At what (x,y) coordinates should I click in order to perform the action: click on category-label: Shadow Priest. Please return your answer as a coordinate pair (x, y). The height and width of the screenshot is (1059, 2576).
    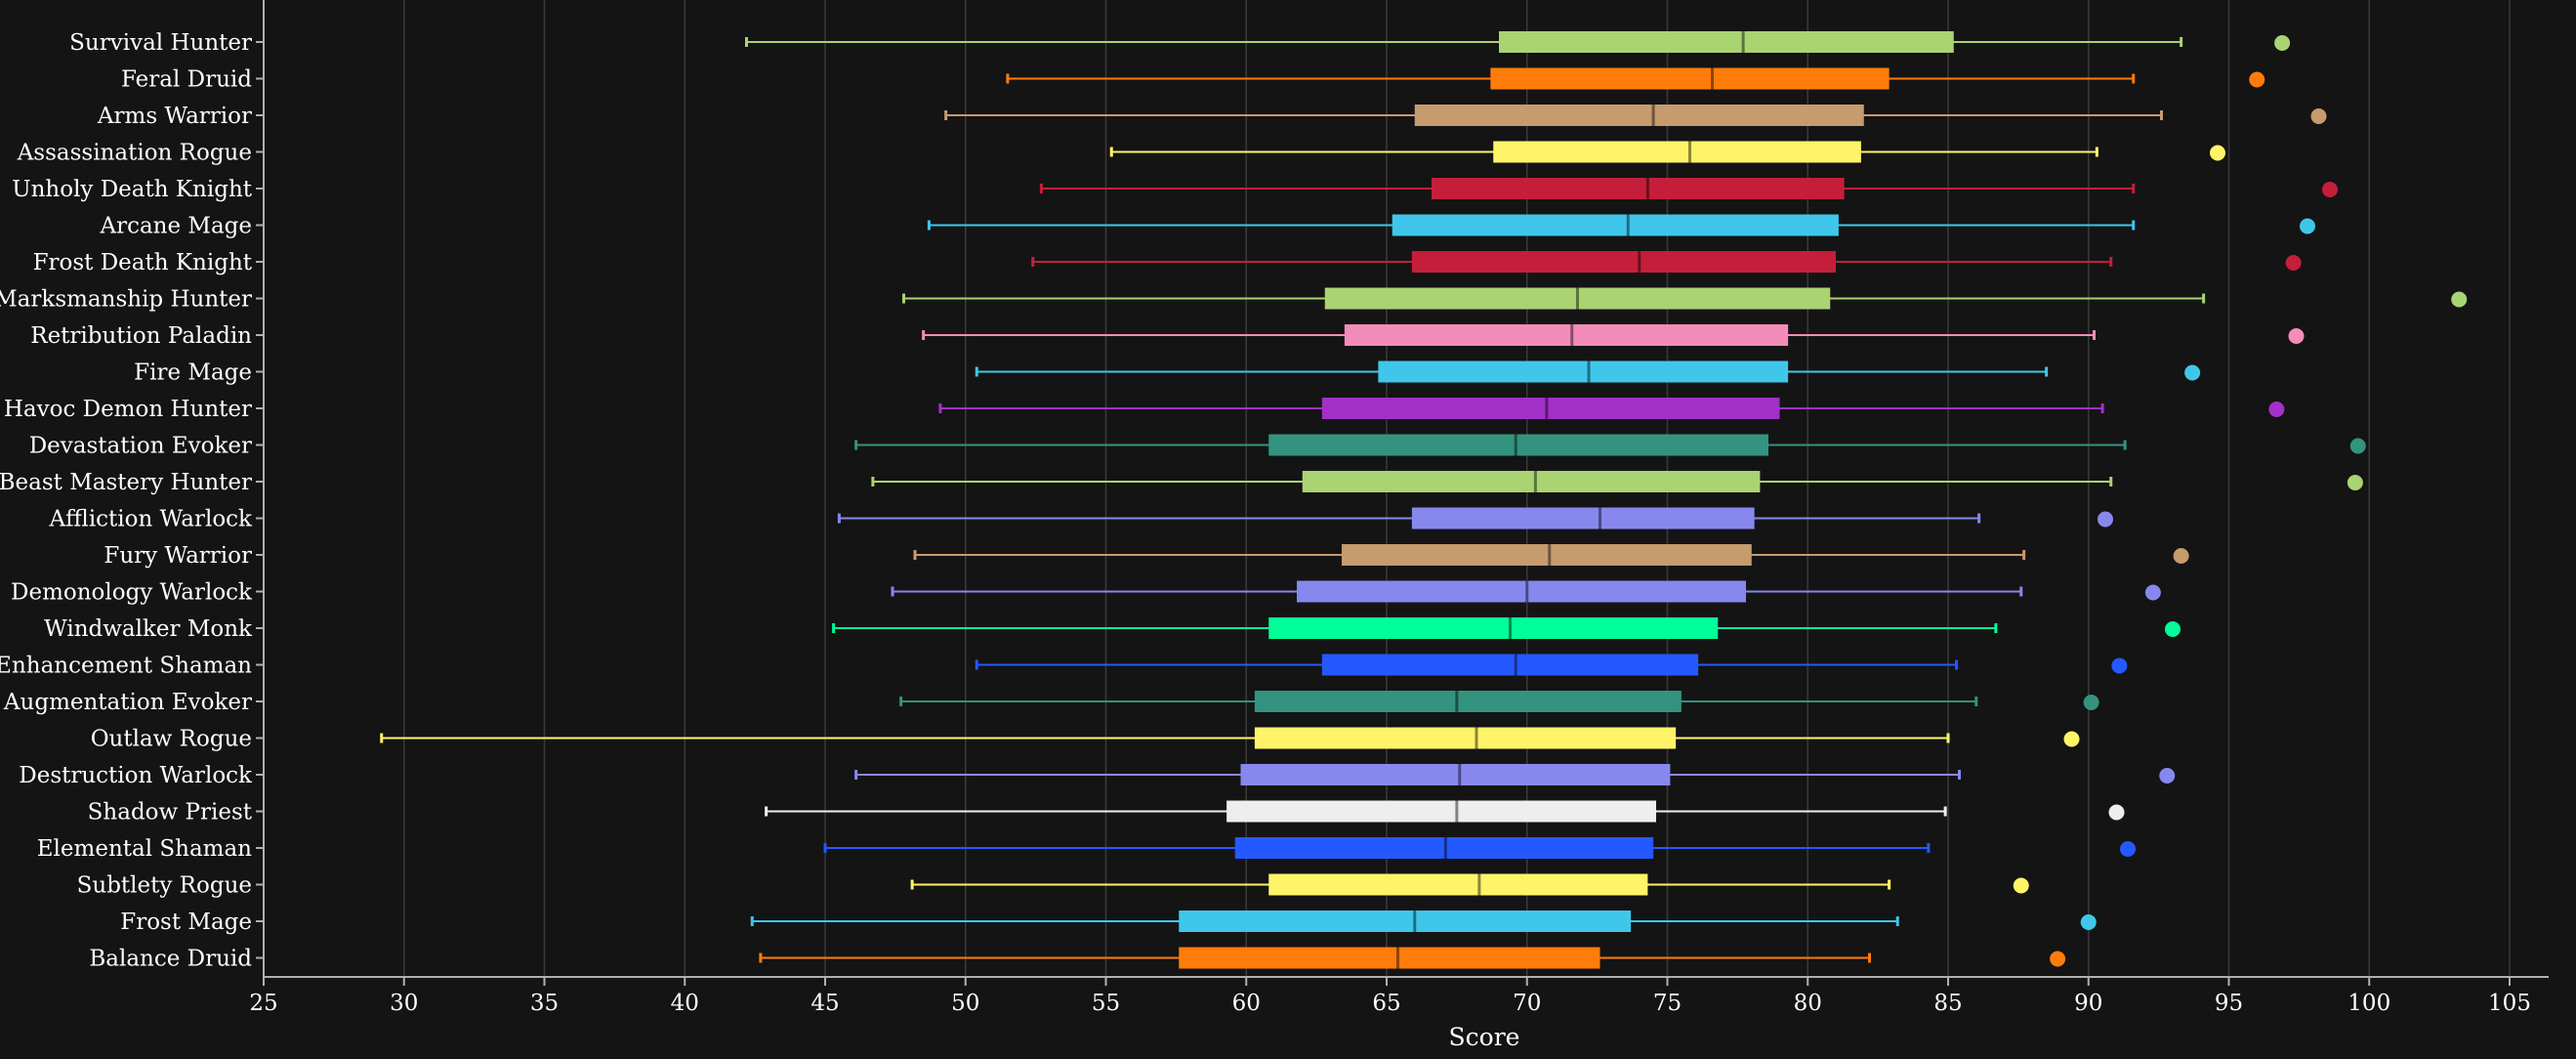
    Looking at the image, I should click on (170, 813).